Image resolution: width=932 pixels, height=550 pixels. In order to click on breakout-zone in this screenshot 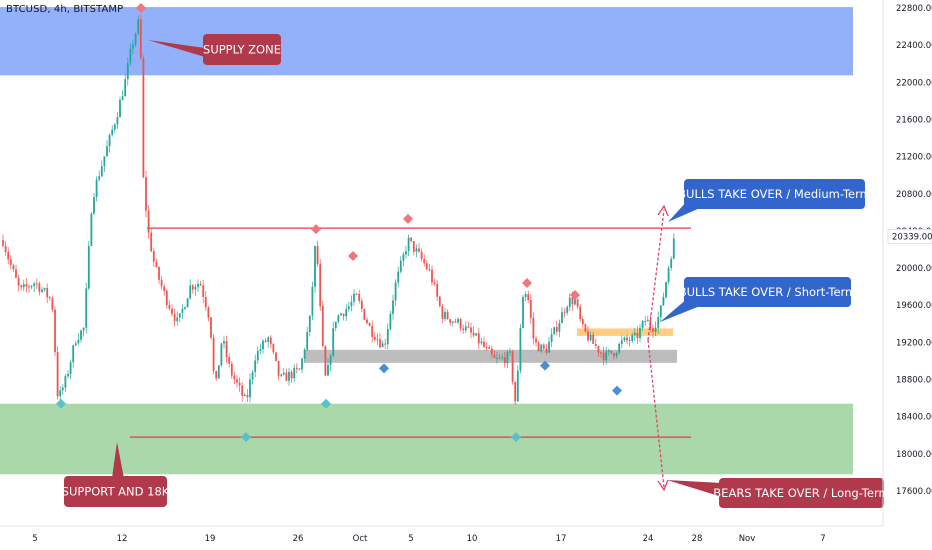, I will do `click(625, 332)`.